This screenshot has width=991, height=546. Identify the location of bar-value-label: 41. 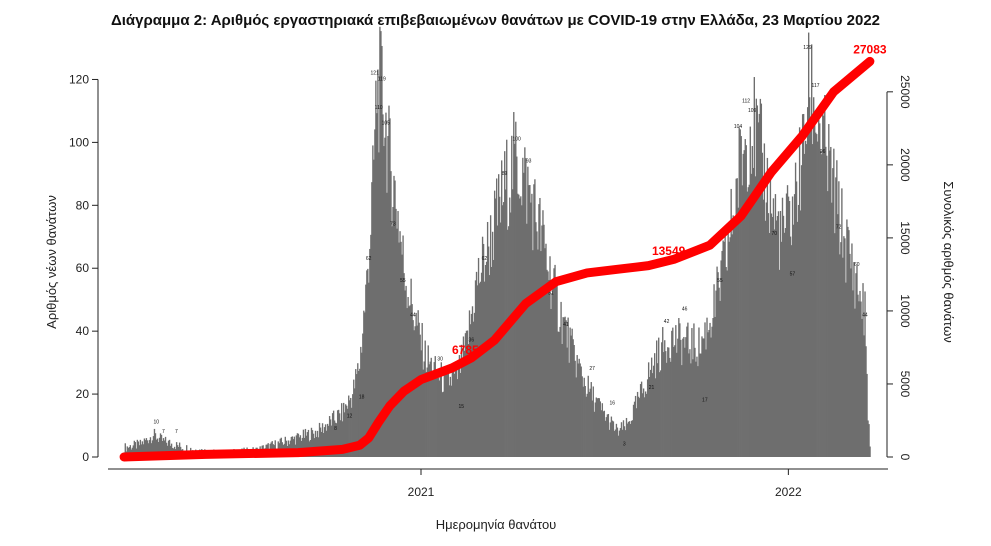
(566, 325).